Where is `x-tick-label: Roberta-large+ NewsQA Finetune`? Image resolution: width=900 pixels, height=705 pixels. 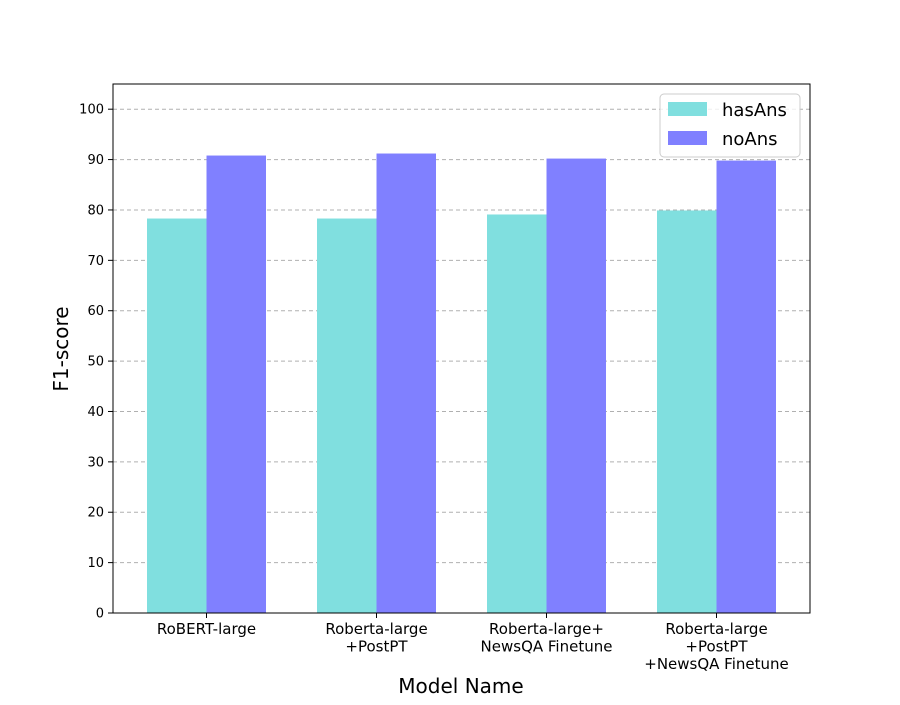 x-tick-label: Roberta-large+ NewsQA Finetune is located at coordinates (547, 638).